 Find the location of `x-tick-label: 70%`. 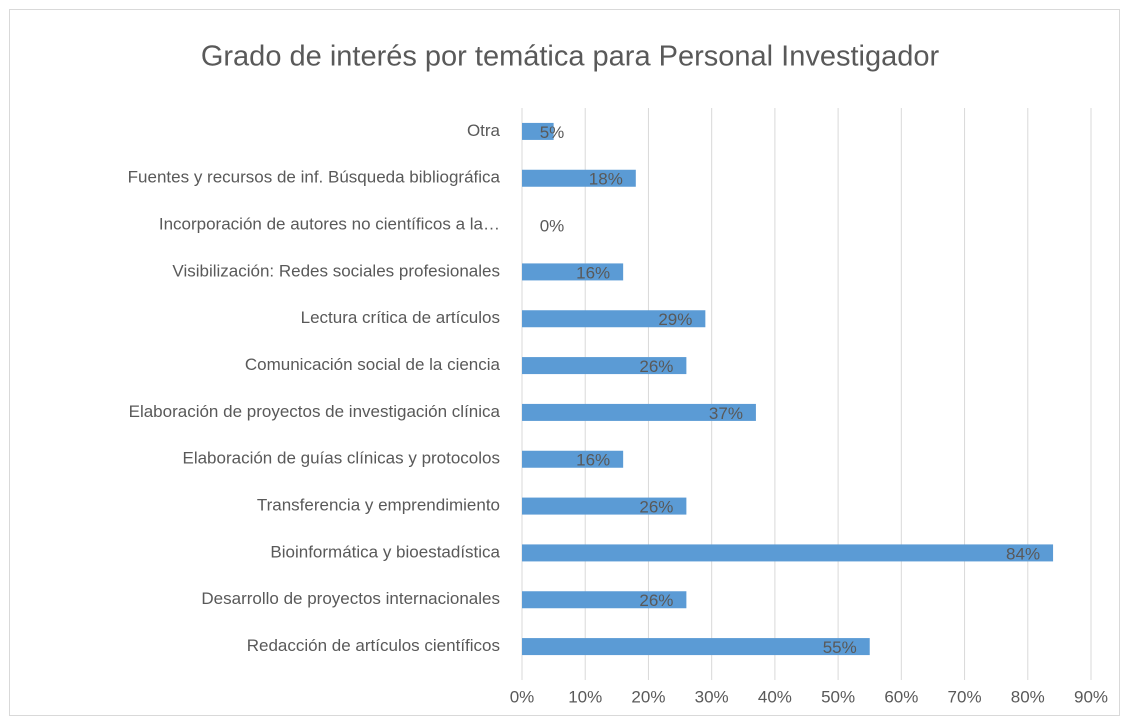

x-tick-label: 70% is located at coordinates (965, 696).